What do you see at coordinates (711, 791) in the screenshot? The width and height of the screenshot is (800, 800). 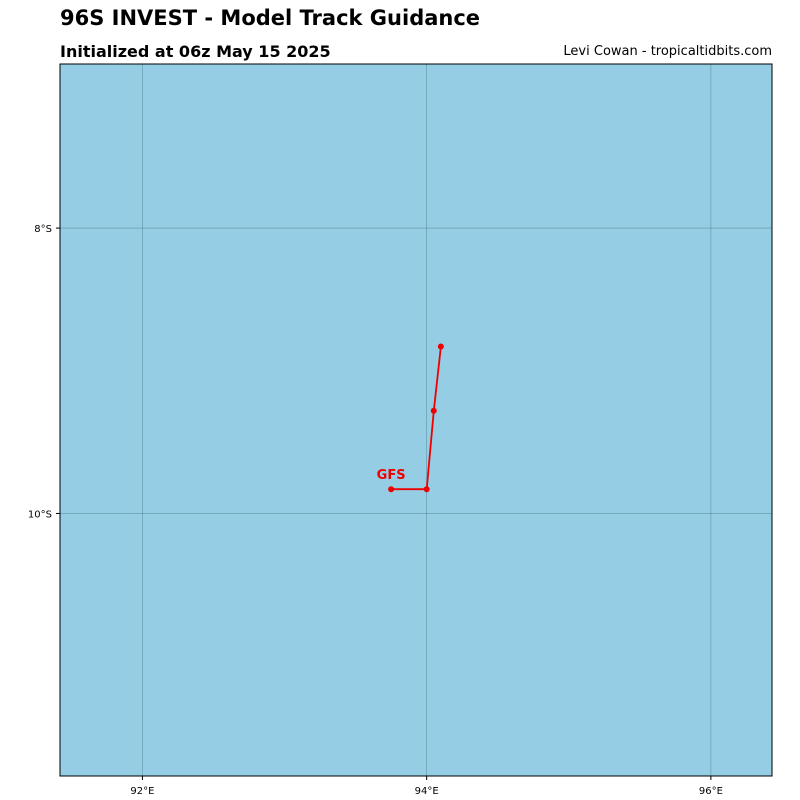 I see `lon-tick-label: 96°E` at bounding box center [711, 791].